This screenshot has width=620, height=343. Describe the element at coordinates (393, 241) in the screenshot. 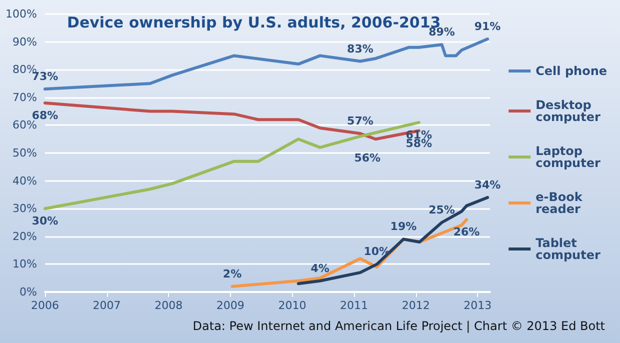

I see `line-series` at that location.